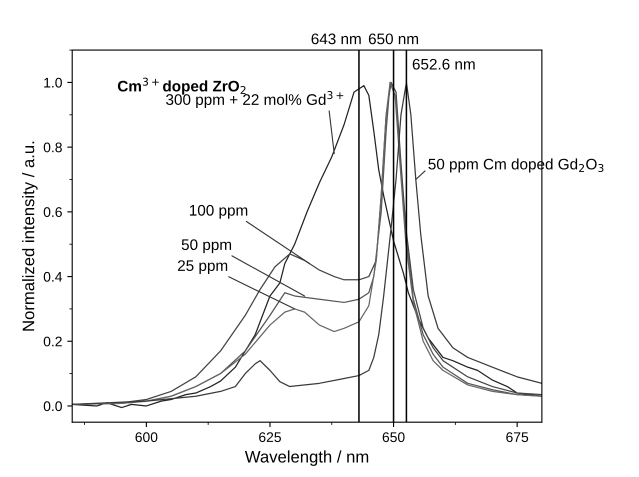  Describe the element at coordinates (182, 86) in the screenshot. I see `annotation: Cm$^{3+}$doped ZrO$_{2}$` at that location.